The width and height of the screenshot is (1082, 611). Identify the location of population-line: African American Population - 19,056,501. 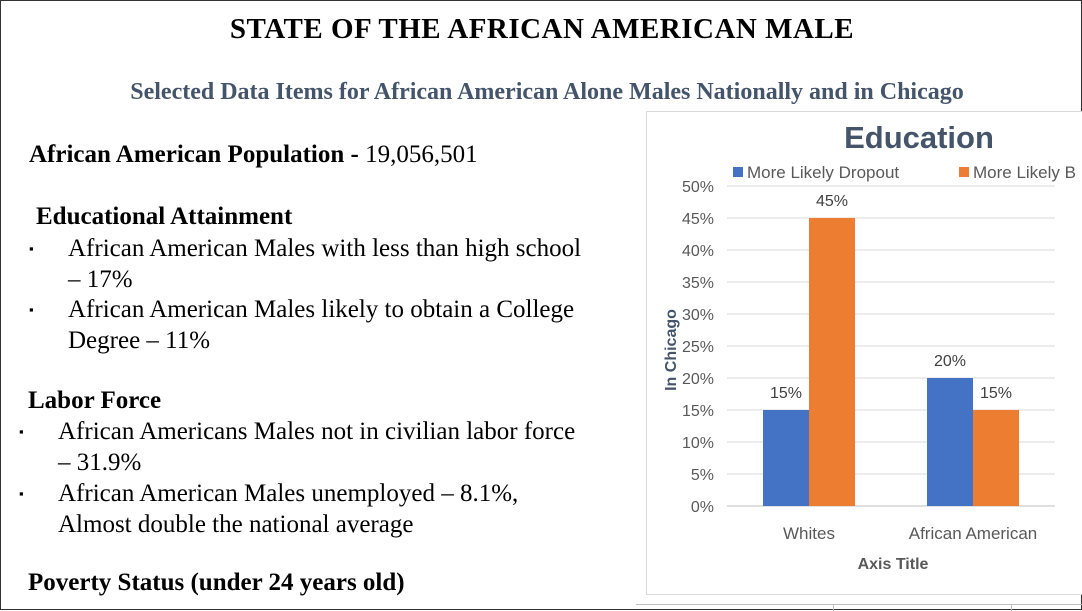
(253, 155).